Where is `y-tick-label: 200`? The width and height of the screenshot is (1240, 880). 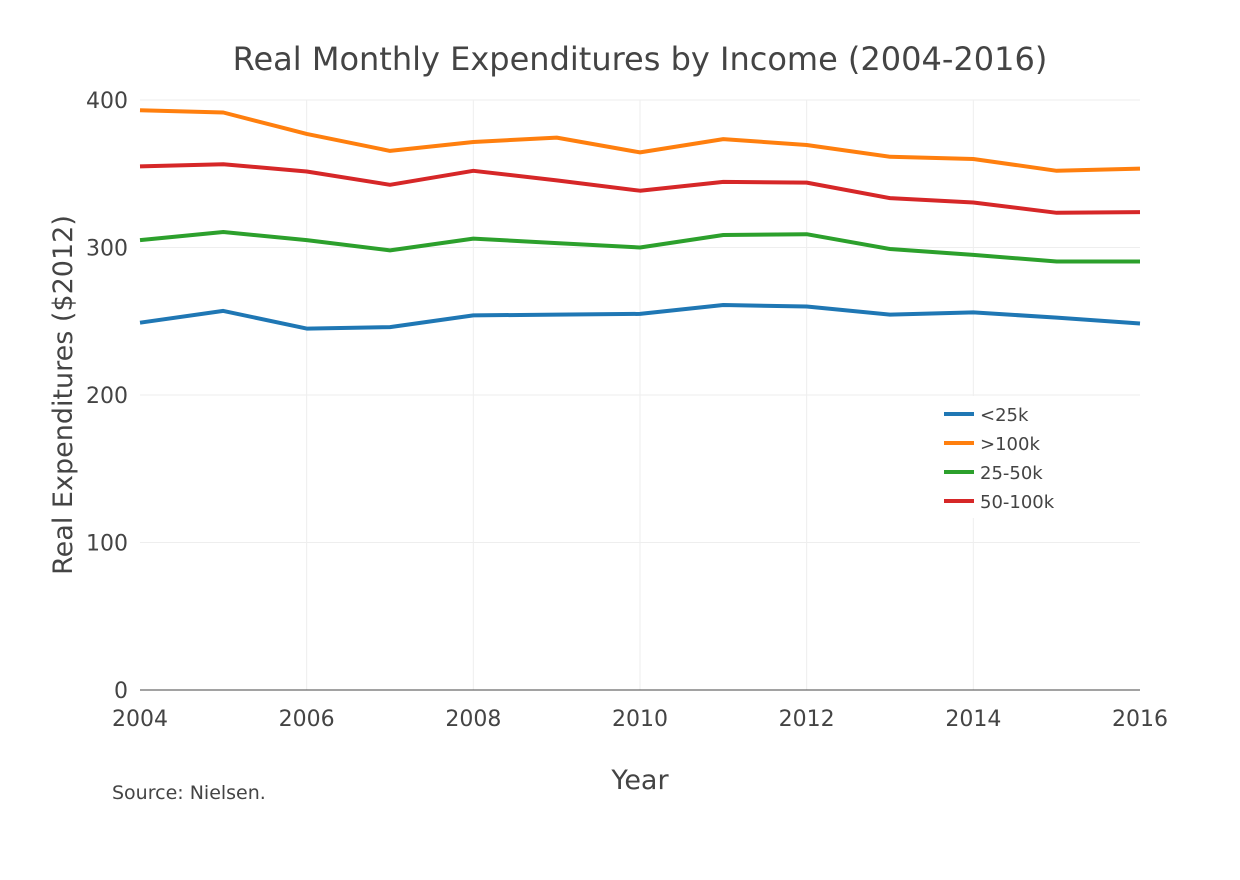 y-tick-label: 200 is located at coordinates (107, 396).